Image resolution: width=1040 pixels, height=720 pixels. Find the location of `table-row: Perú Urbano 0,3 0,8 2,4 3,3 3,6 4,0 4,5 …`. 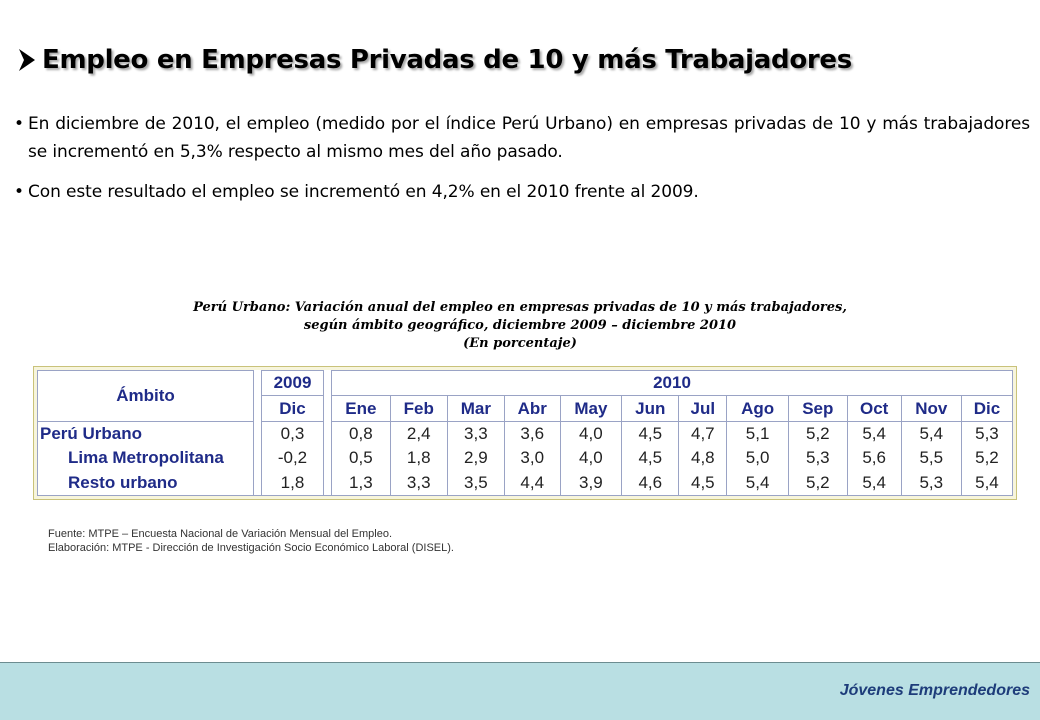

table-row: Perú Urbano 0,3 0,8 2,4 3,3 3,6 4,0 4,5 … is located at coordinates (525, 434).